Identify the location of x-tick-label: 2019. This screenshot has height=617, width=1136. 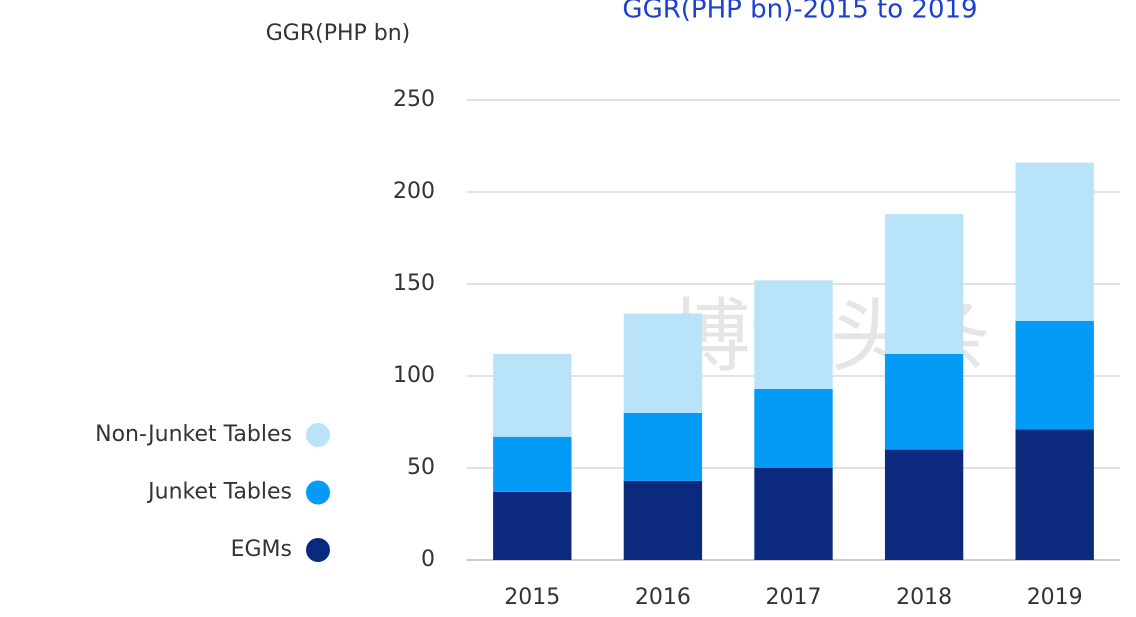
(1055, 597).